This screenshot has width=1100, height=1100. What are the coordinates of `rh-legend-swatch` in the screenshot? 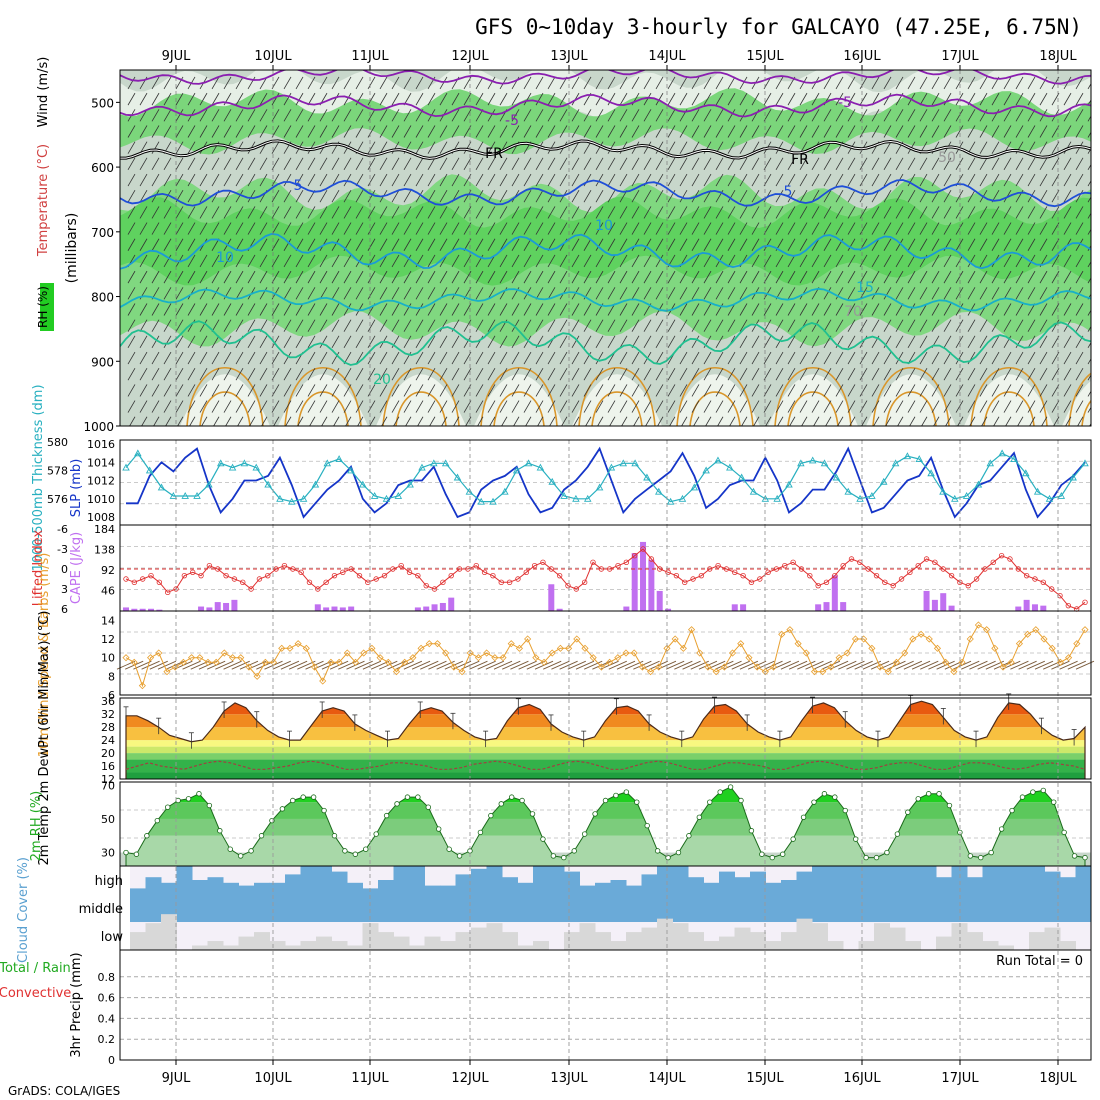 It's located at (47, 307).